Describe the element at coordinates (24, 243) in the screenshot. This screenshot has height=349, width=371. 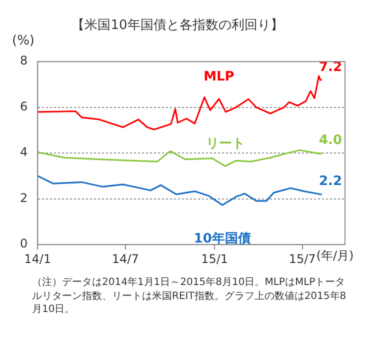
I see `y-tick-label: 0` at that location.